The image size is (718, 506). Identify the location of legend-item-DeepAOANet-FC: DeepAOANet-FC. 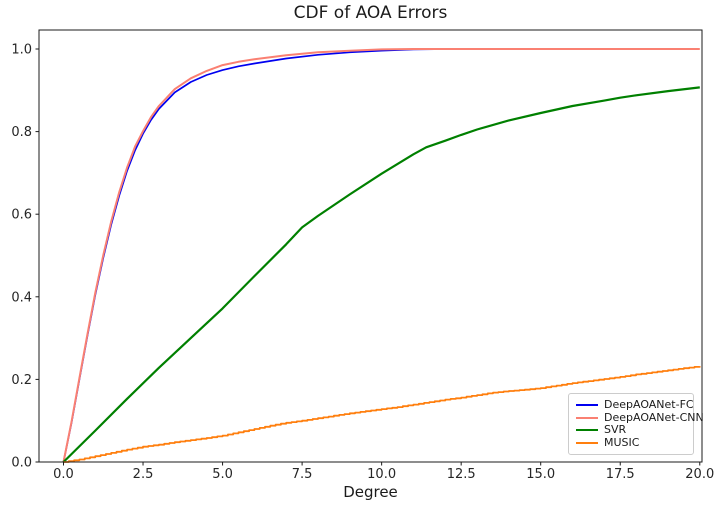
(635, 405).